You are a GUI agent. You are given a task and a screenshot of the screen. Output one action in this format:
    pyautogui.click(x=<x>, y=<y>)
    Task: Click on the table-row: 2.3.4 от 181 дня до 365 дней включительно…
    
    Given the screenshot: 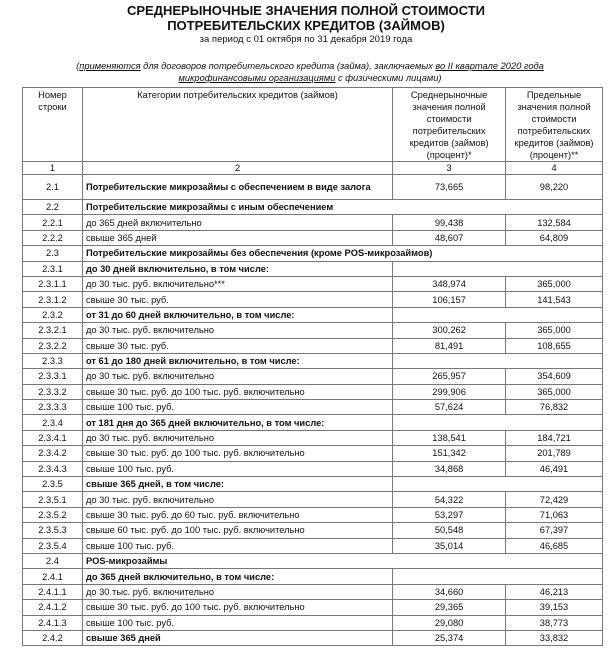 What is the action you would take?
    pyautogui.click(x=312, y=422)
    